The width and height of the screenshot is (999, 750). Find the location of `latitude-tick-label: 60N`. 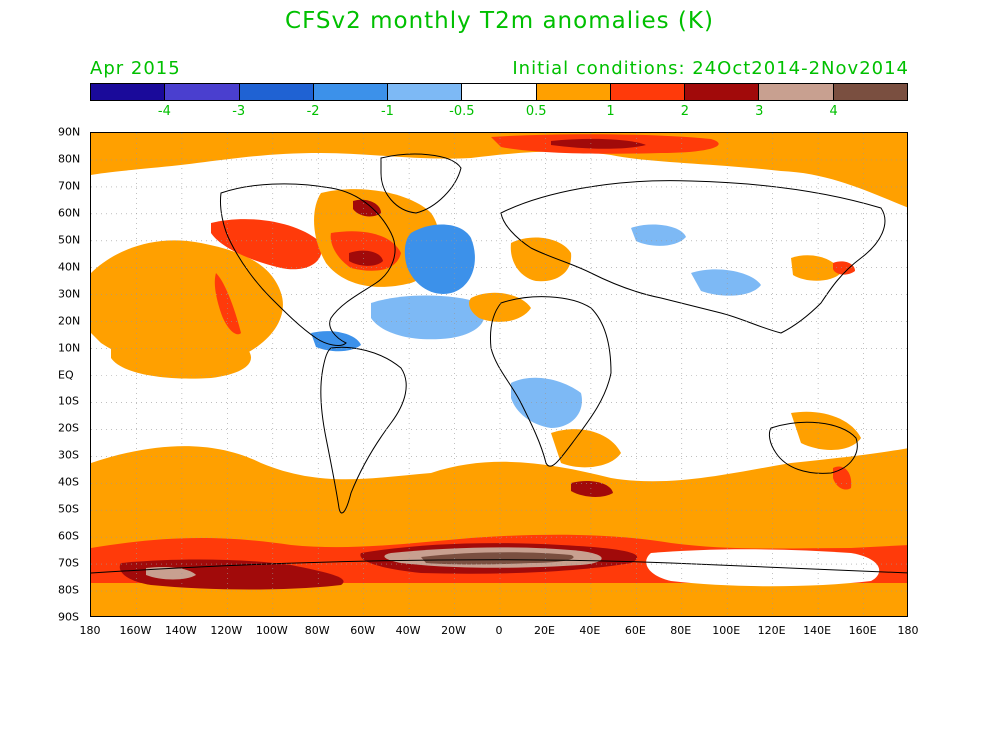

latitude-tick-label: 60N is located at coordinates (69, 213).